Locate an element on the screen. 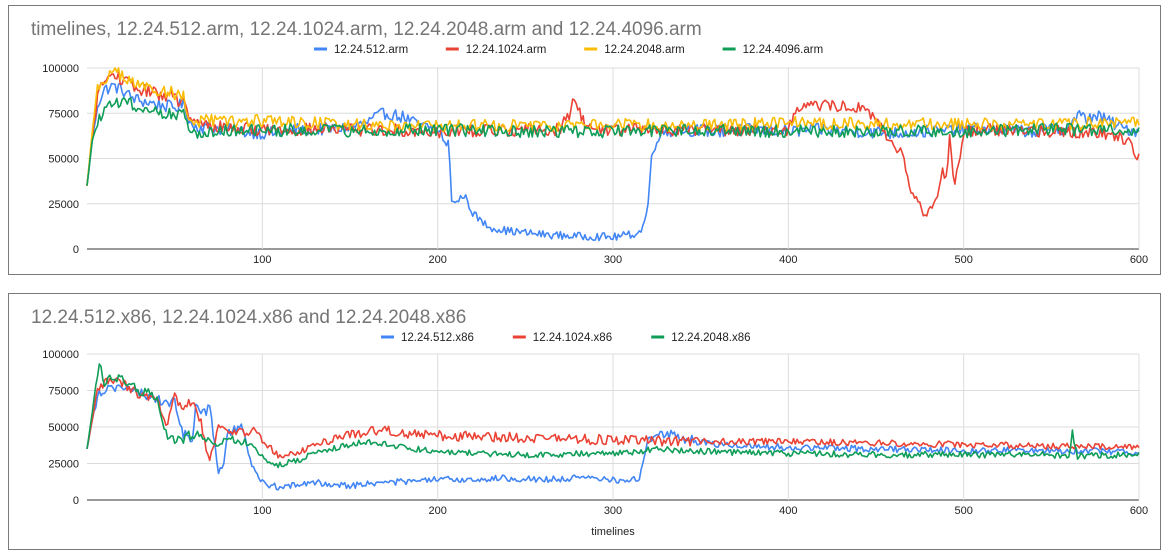  legend-item: 12.24.512.arm is located at coordinates (361, 50).